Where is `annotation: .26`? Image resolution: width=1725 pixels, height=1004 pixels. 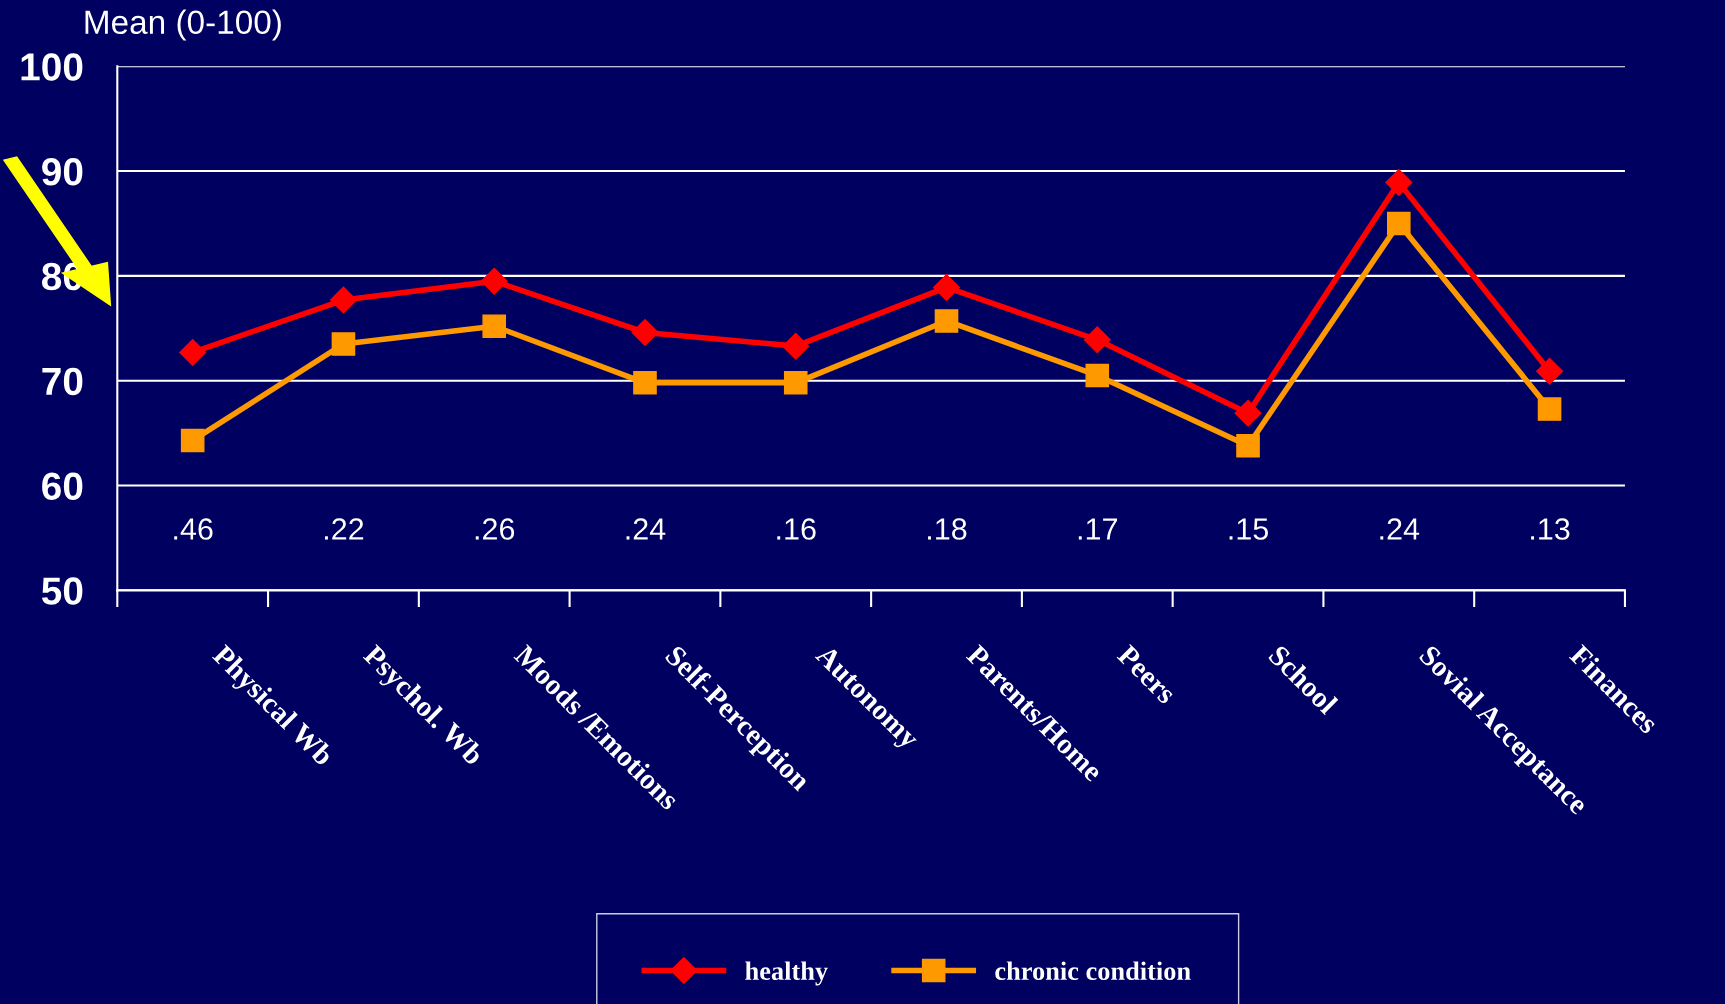 annotation: .26 is located at coordinates (495, 529).